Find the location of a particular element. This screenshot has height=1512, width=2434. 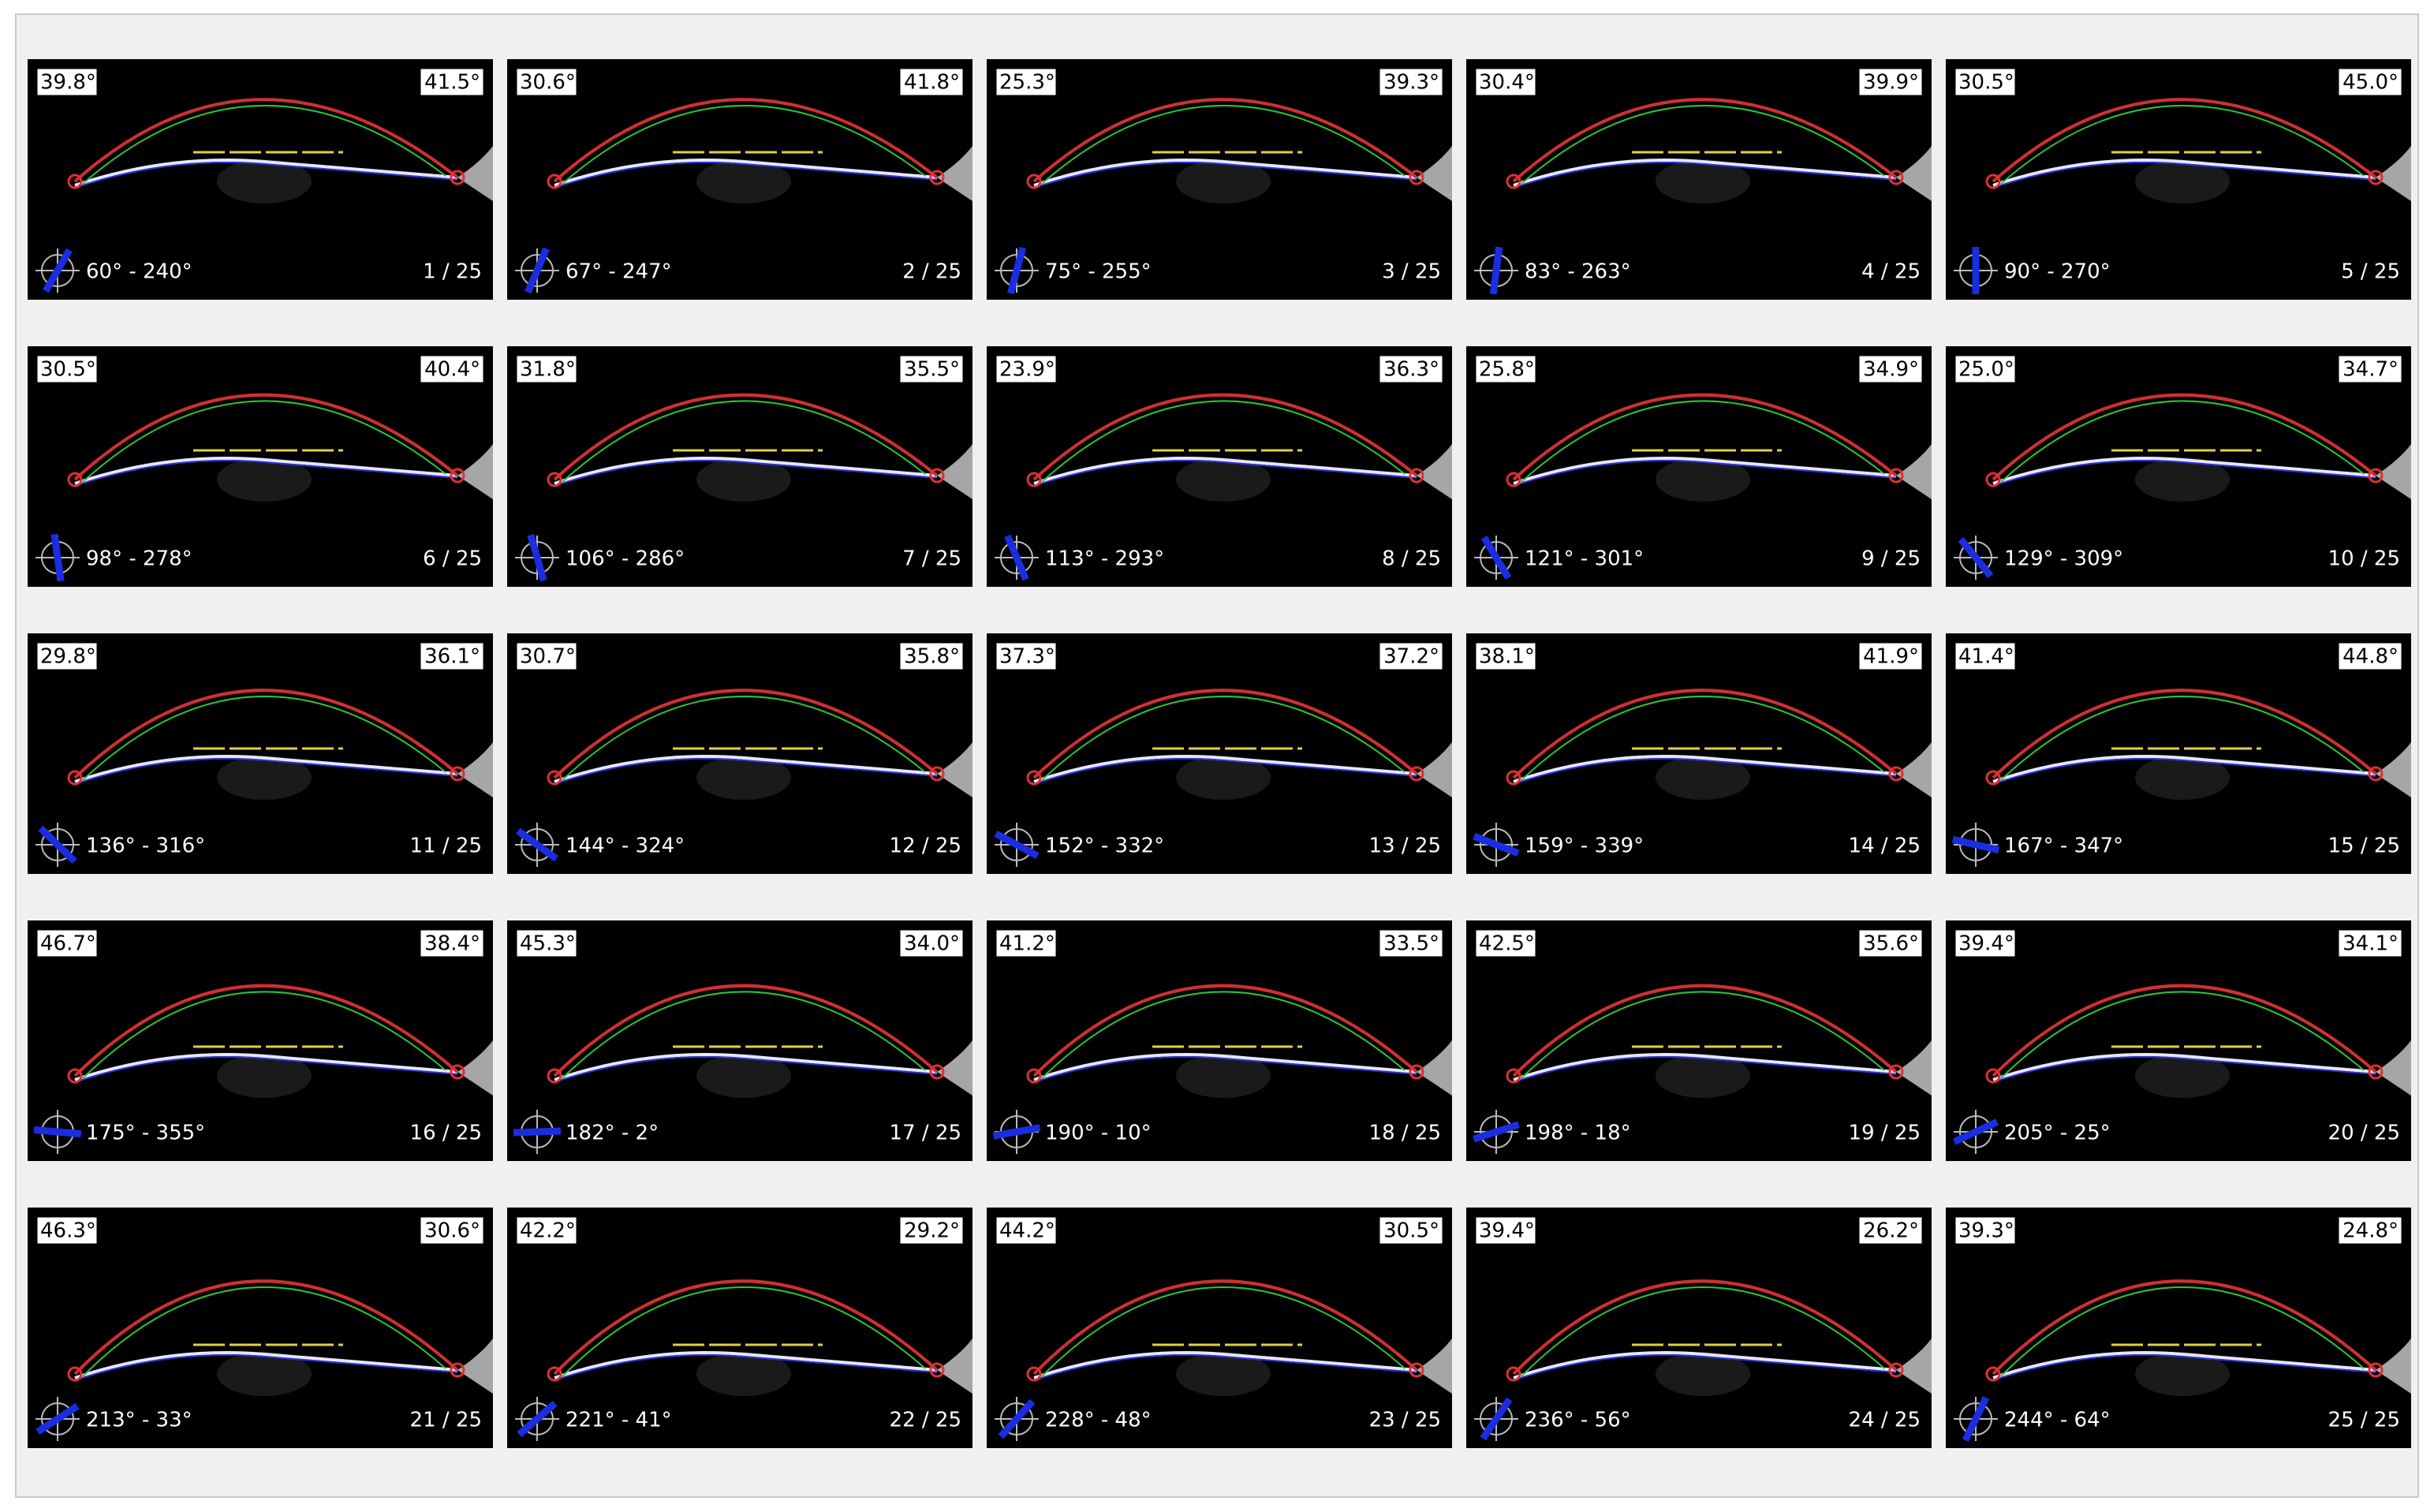

scan-tile: 30.4° 39.9° 83° - 263° 4 / 25 is located at coordinates (1699, 179).